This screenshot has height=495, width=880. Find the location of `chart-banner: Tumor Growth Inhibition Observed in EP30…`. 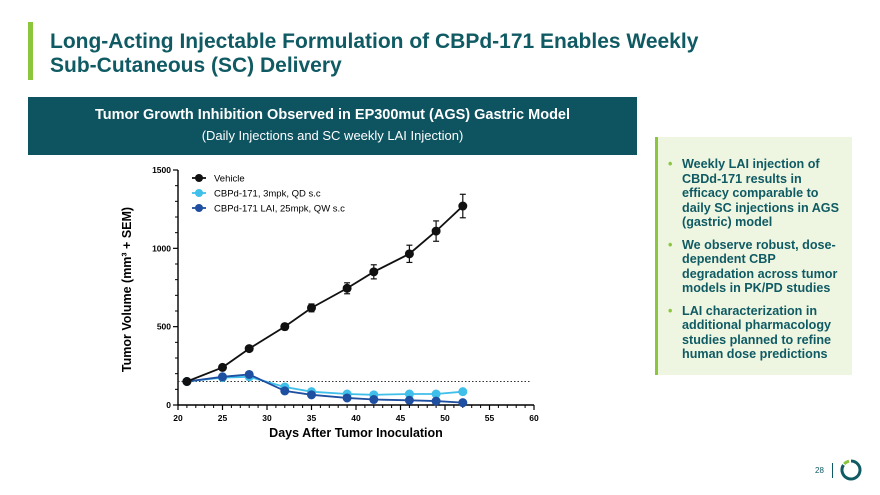

chart-banner: Tumor Growth Inhibition Observed in EP30… is located at coordinates (332, 126).